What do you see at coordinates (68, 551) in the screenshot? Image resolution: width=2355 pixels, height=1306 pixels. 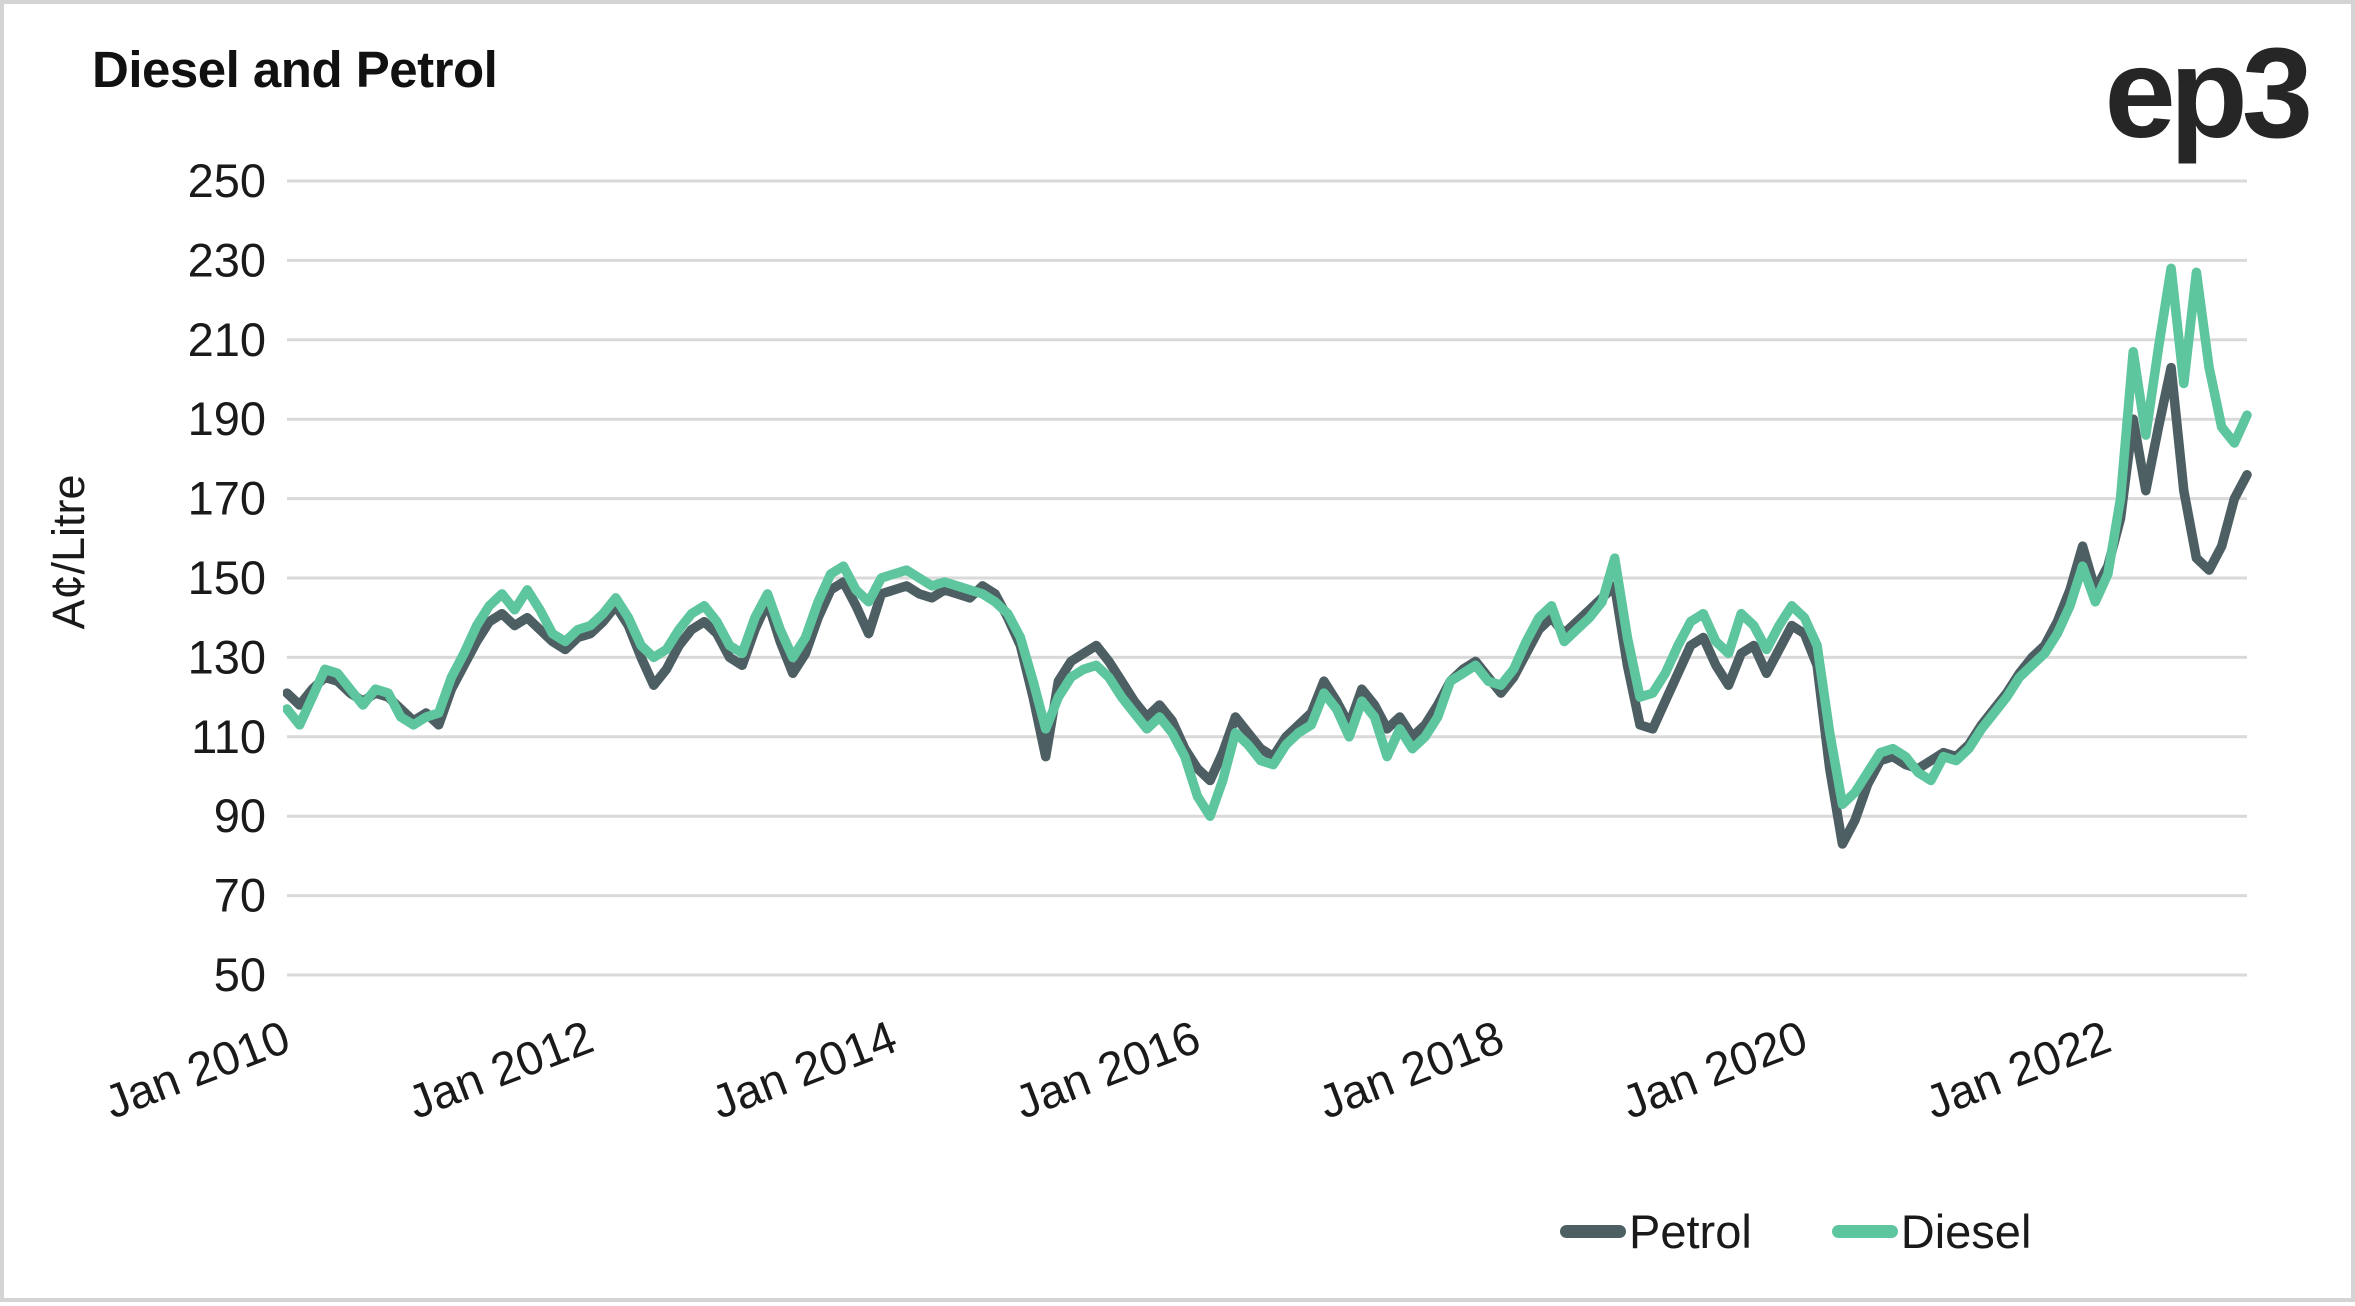 I see `y-axis-title: A¢/Litre` at bounding box center [68, 551].